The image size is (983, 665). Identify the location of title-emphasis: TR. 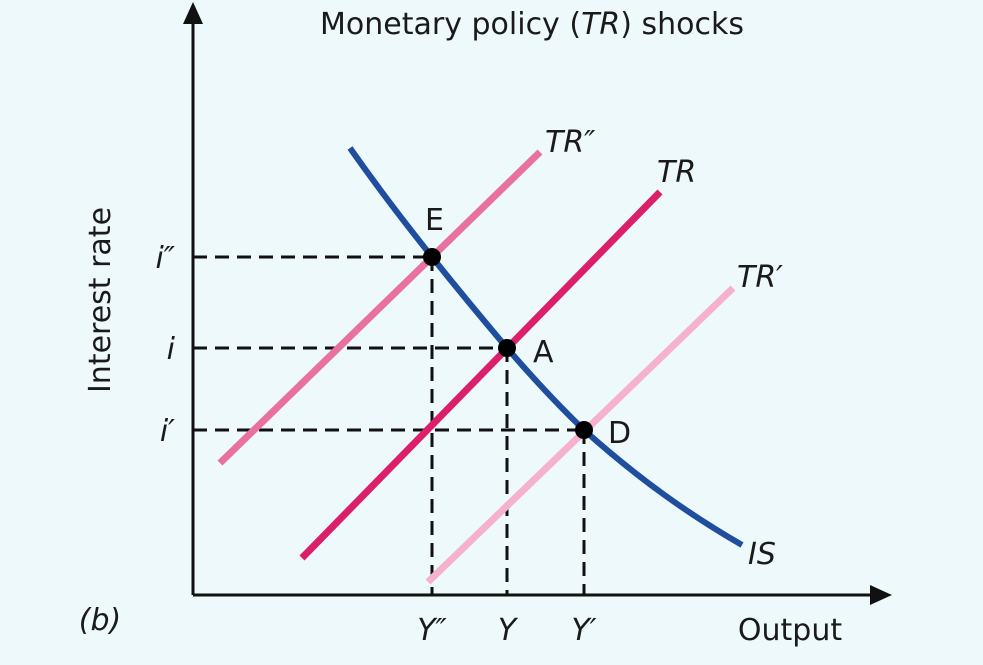
(600, 24).